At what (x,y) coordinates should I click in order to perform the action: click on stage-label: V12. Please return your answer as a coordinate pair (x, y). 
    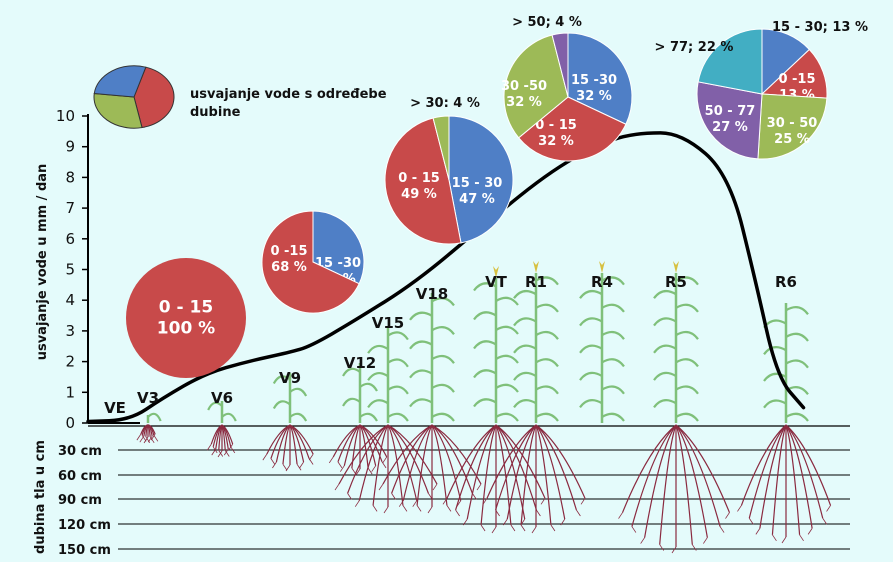
    Looking at the image, I should click on (360, 363).